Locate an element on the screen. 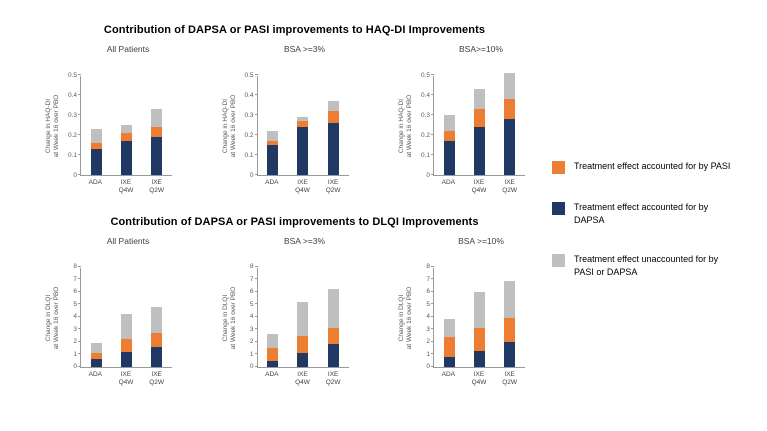 The image size is (767, 431). x-category-label: ADA is located at coordinates (95, 182).